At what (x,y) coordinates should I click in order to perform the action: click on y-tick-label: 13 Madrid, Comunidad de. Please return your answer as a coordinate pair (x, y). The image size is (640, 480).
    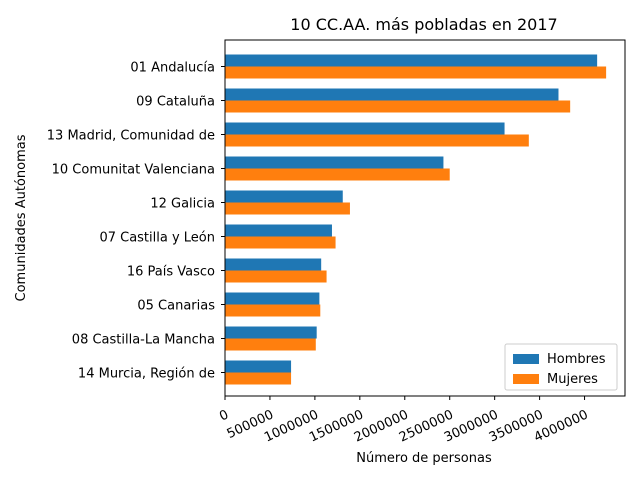
    Looking at the image, I should click on (131, 136).